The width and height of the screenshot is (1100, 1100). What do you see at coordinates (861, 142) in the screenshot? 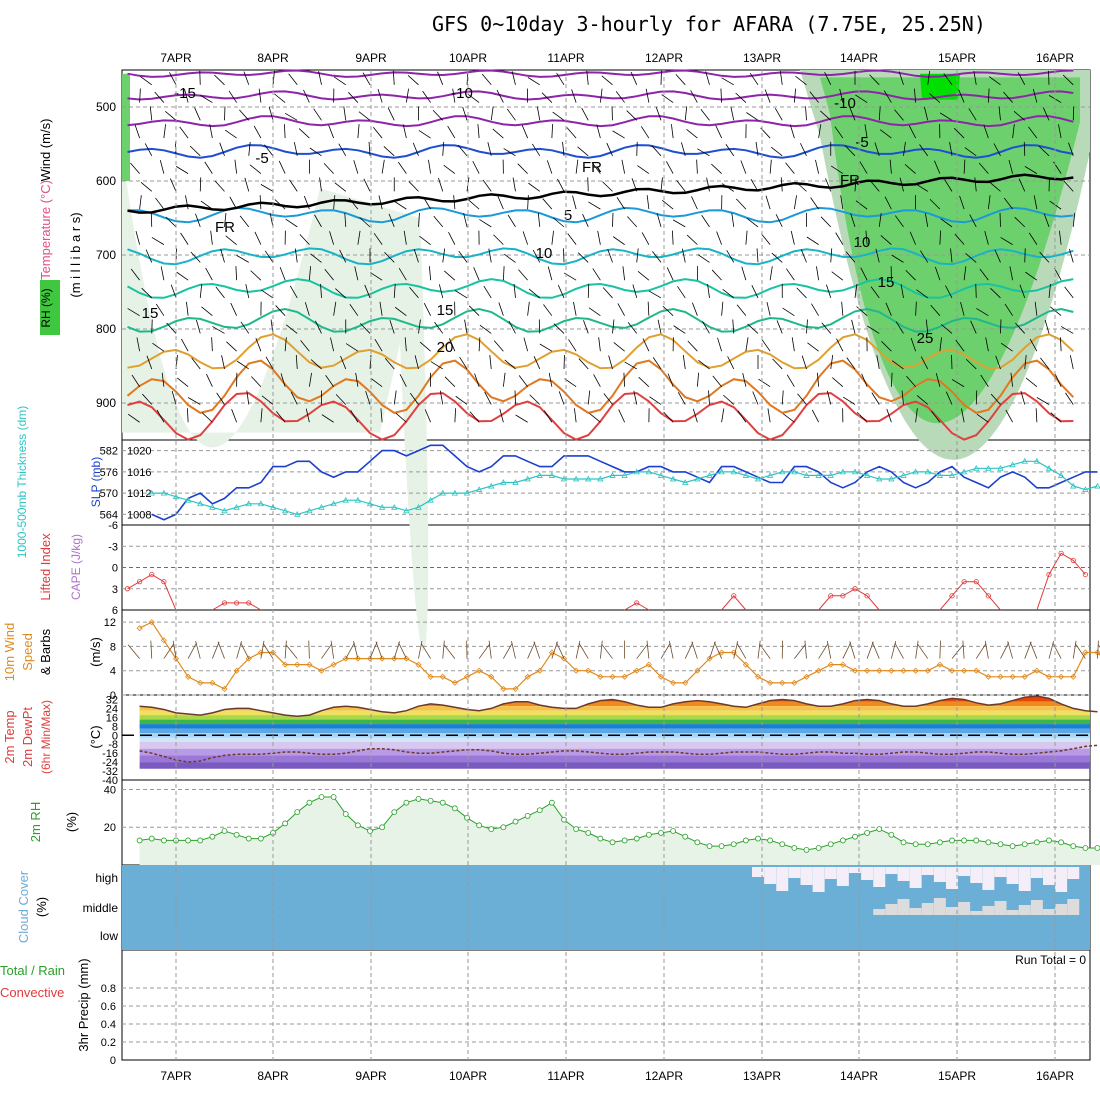
I see `contour-label: -5` at bounding box center [861, 142].